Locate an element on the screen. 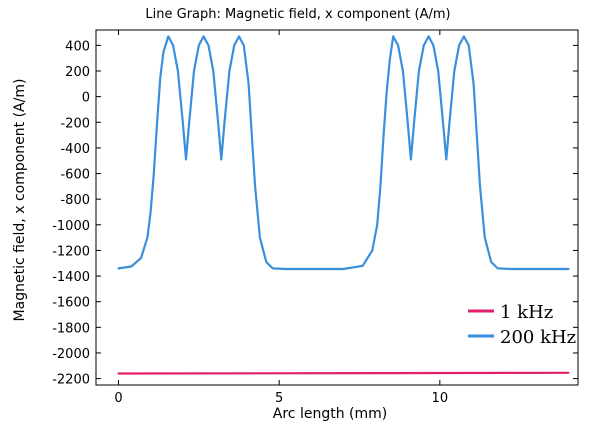  y-tick-label: 400 is located at coordinates (77, 46).